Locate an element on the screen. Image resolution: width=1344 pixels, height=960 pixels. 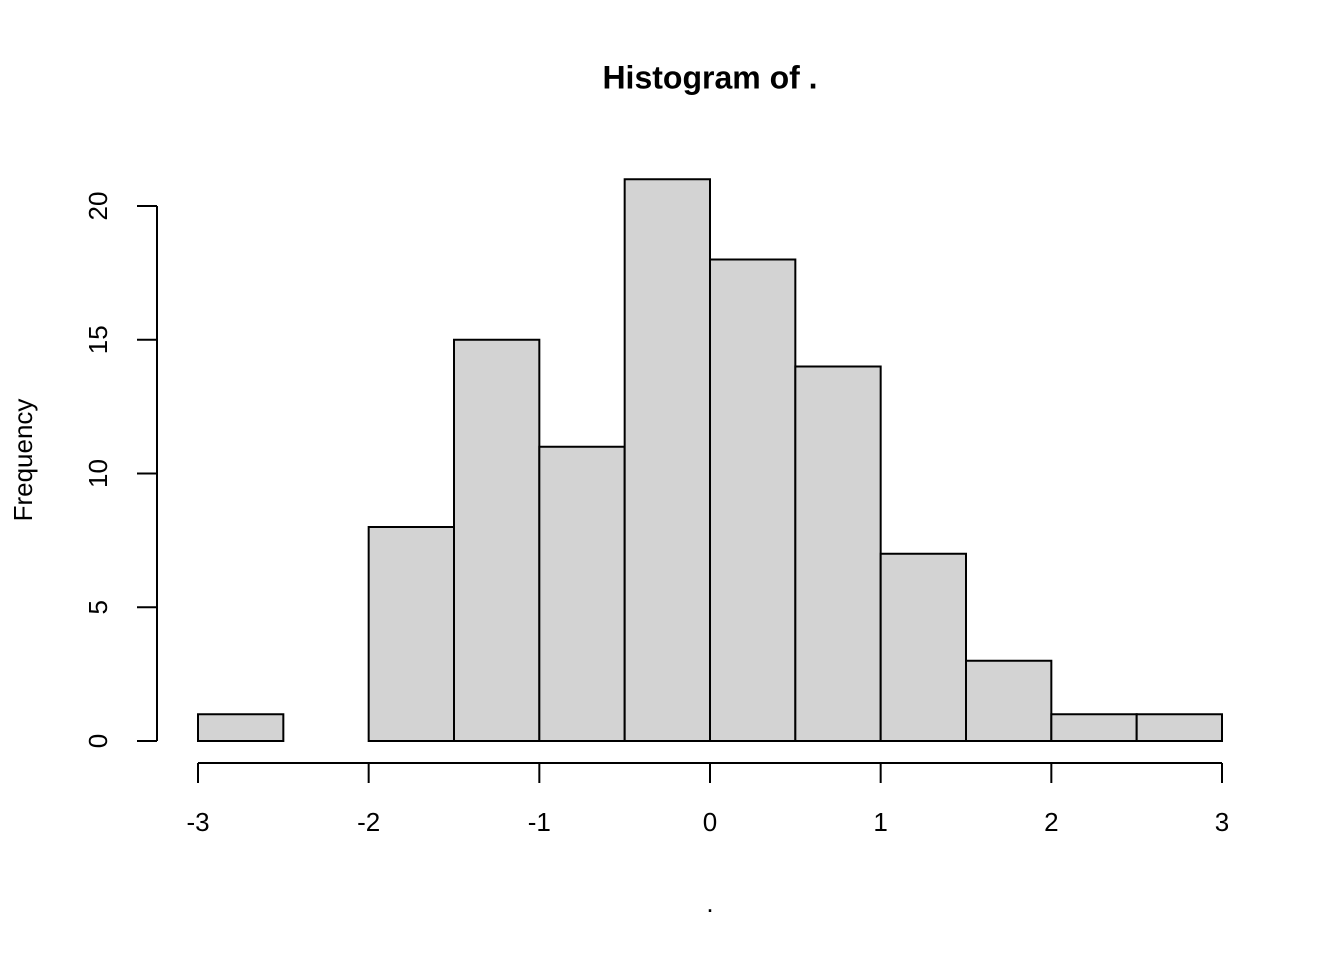
y-tick-label: 10 is located at coordinates (98, 473).